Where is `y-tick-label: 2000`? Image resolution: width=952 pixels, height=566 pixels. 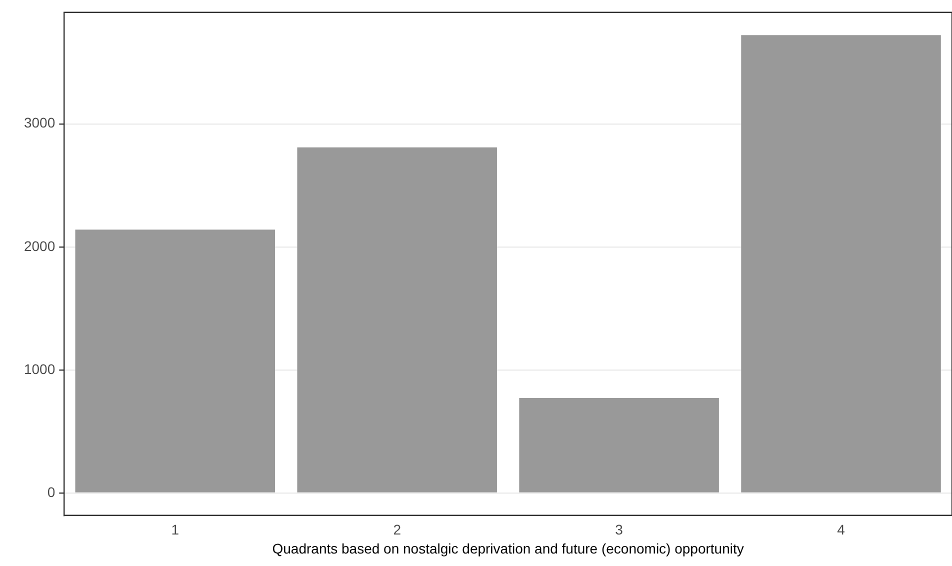 y-tick-label: 2000 is located at coordinates (40, 246).